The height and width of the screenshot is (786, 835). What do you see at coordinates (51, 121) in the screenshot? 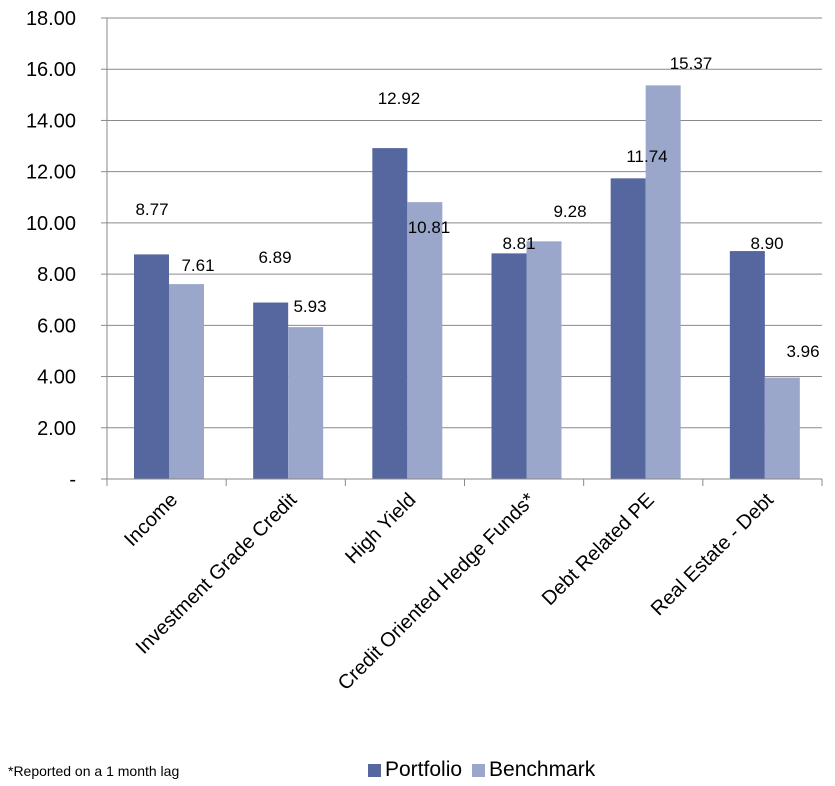
I see `y-tick-label: 14.00` at bounding box center [51, 121].